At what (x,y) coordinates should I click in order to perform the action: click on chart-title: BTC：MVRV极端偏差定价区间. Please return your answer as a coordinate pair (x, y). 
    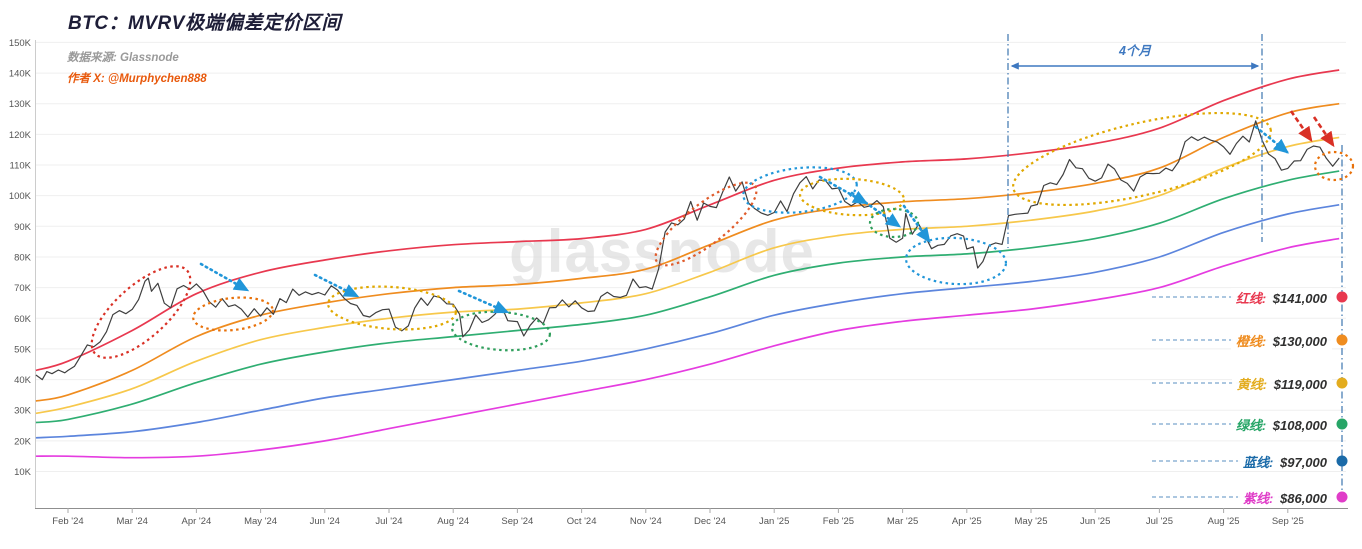
    Looking at the image, I should click on (204, 23).